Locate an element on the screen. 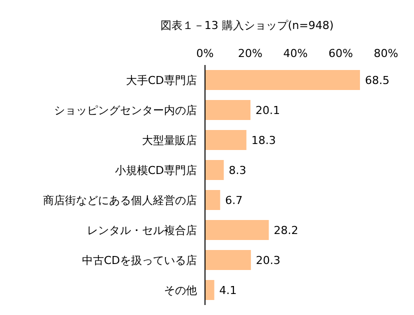  y-tick-label: レンタル・セル複合店 is located at coordinates (142, 230).